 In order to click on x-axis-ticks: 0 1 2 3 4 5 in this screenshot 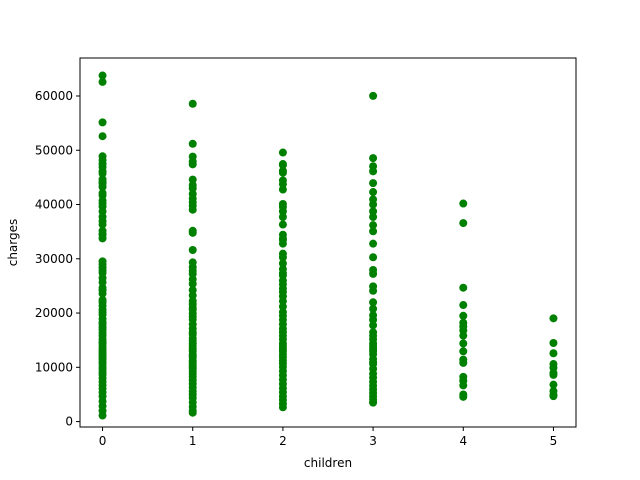, I will do `click(328, 437)`.